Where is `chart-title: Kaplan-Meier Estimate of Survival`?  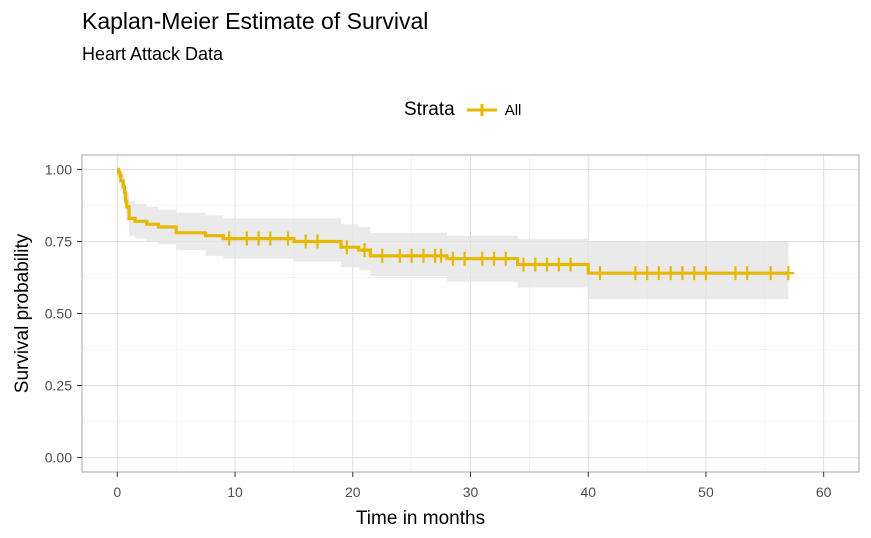
chart-title: Kaplan-Meier Estimate of Survival is located at coordinates (255, 21).